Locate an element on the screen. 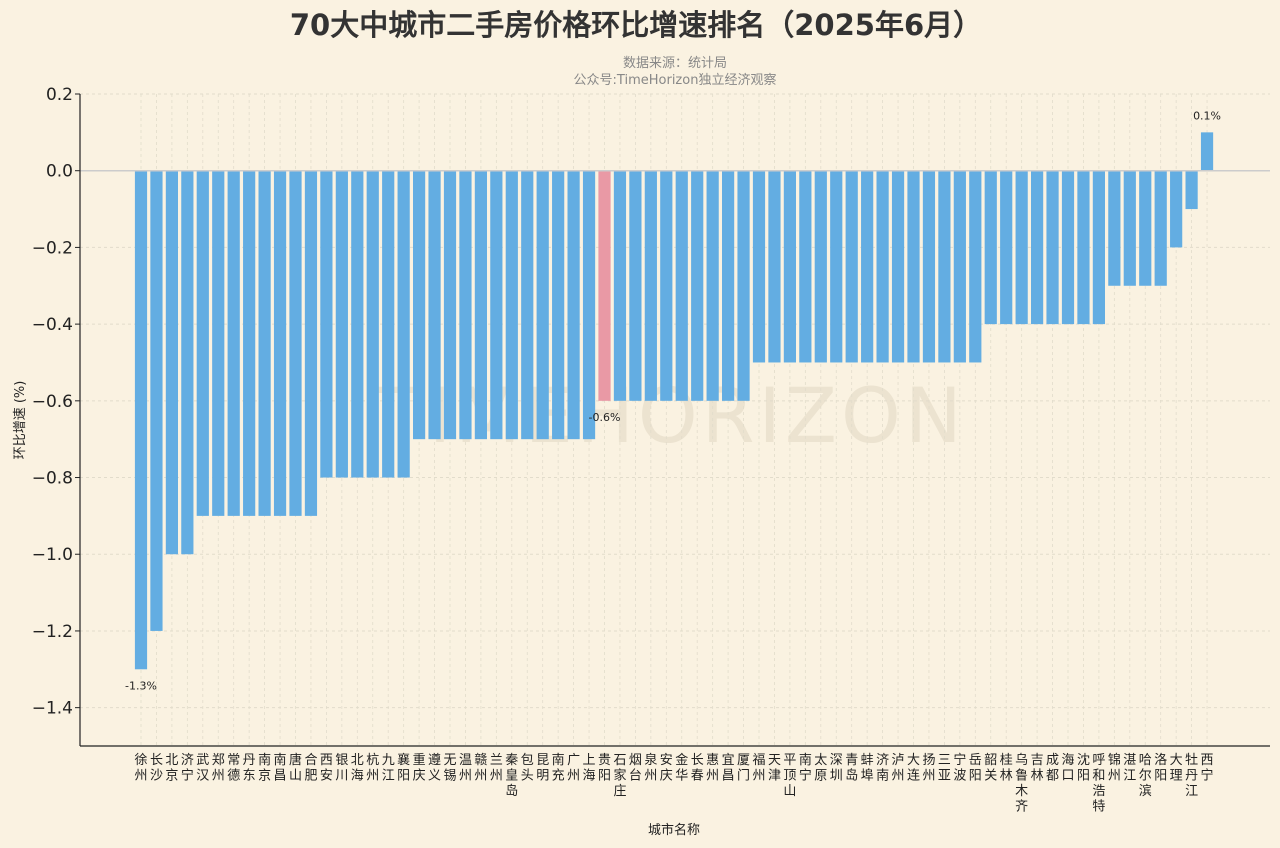  x-tick-label: 南京 is located at coordinates (264, 768).